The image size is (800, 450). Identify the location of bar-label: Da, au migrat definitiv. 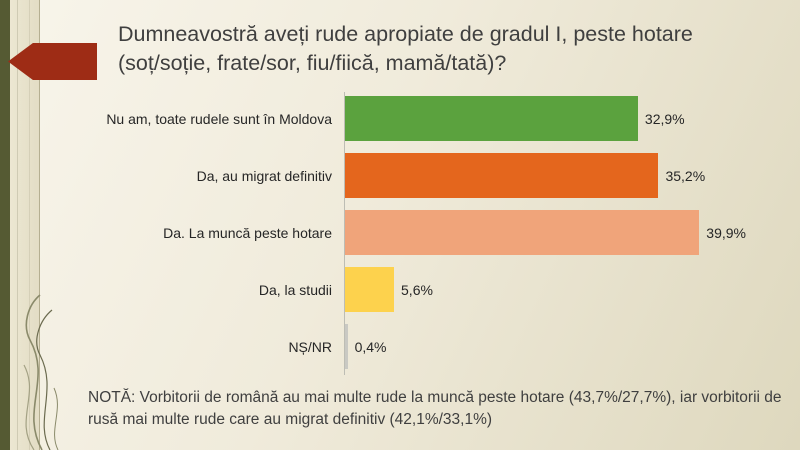
(264, 175).